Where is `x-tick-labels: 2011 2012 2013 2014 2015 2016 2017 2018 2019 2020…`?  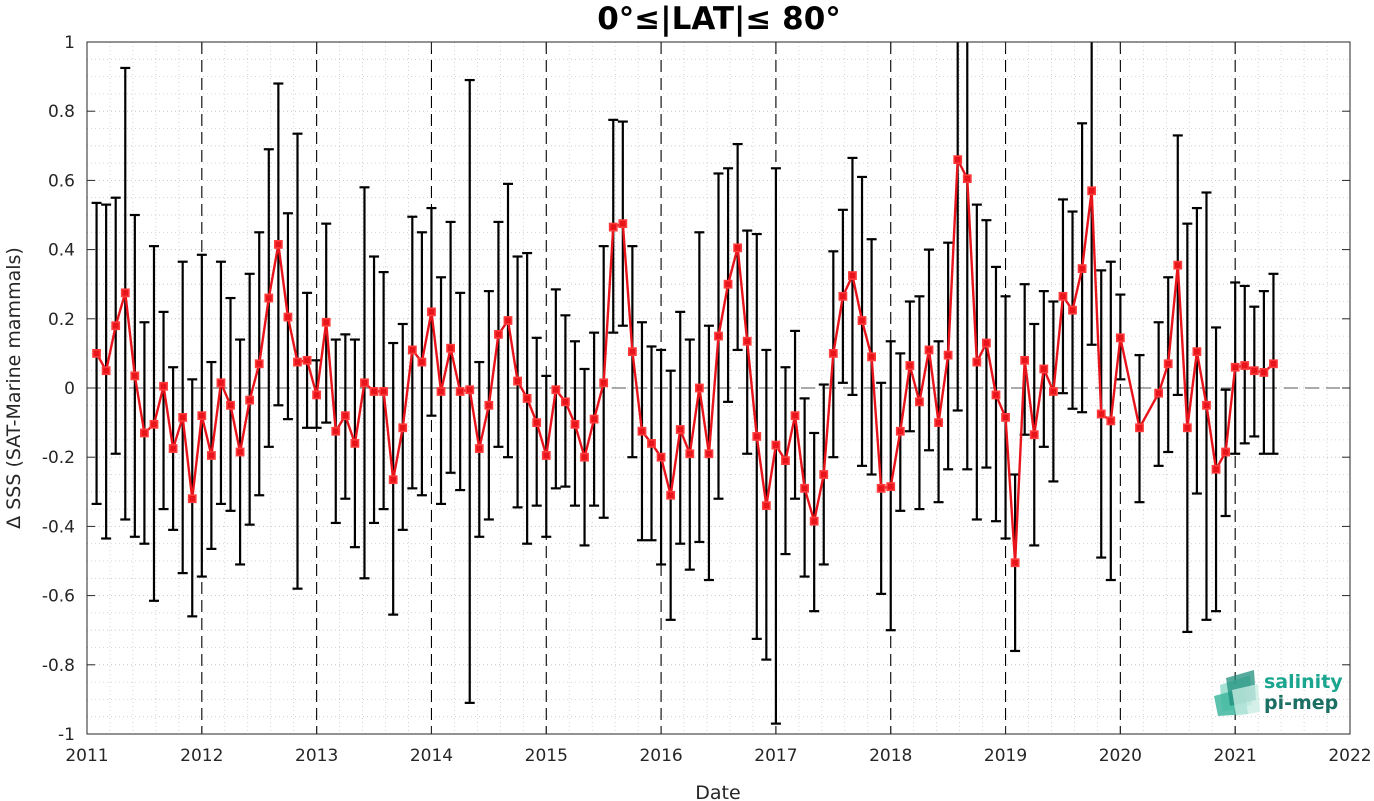 x-tick-labels: 2011 2012 2013 2014 2015 2016 2017 2018 2019 2020… is located at coordinates (718, 756).